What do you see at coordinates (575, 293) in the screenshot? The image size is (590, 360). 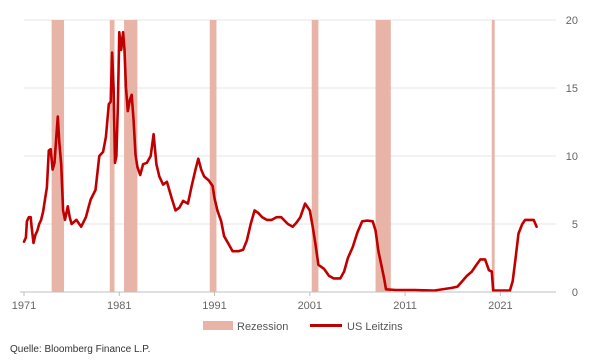 I see `y-tick-label: 0` at bounding box center [575, 293].